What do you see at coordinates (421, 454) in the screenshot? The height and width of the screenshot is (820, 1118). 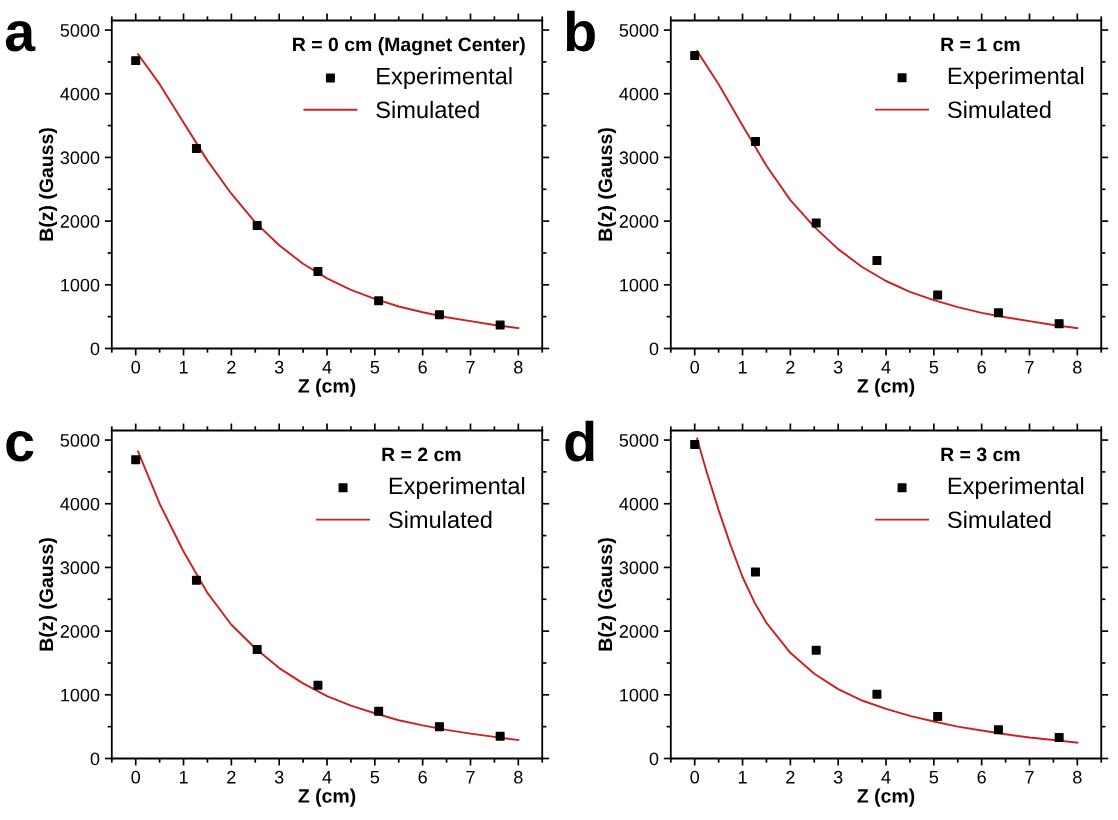 I see `legend-title: R = 2 cm` at bounding box center [421, 454].